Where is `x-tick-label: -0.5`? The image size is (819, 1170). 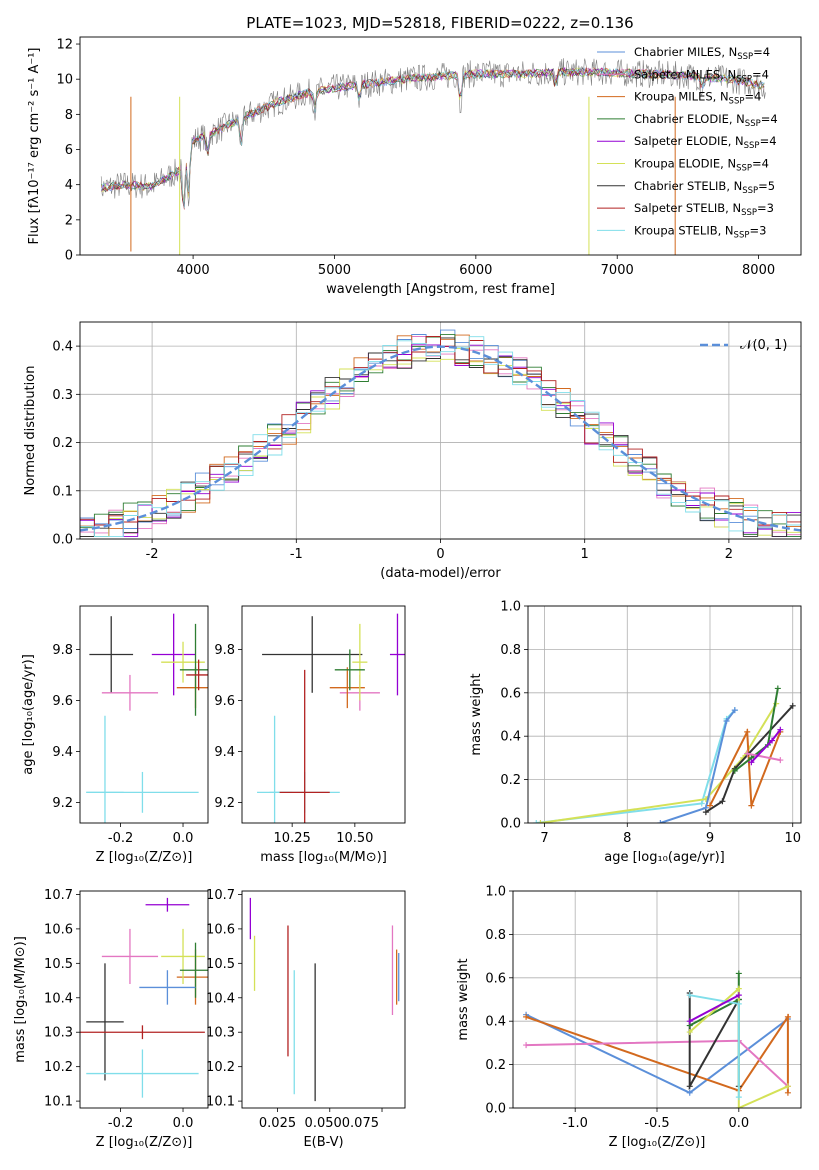 x-tick-label: -0.5 is located at coordinates (656, 1123).